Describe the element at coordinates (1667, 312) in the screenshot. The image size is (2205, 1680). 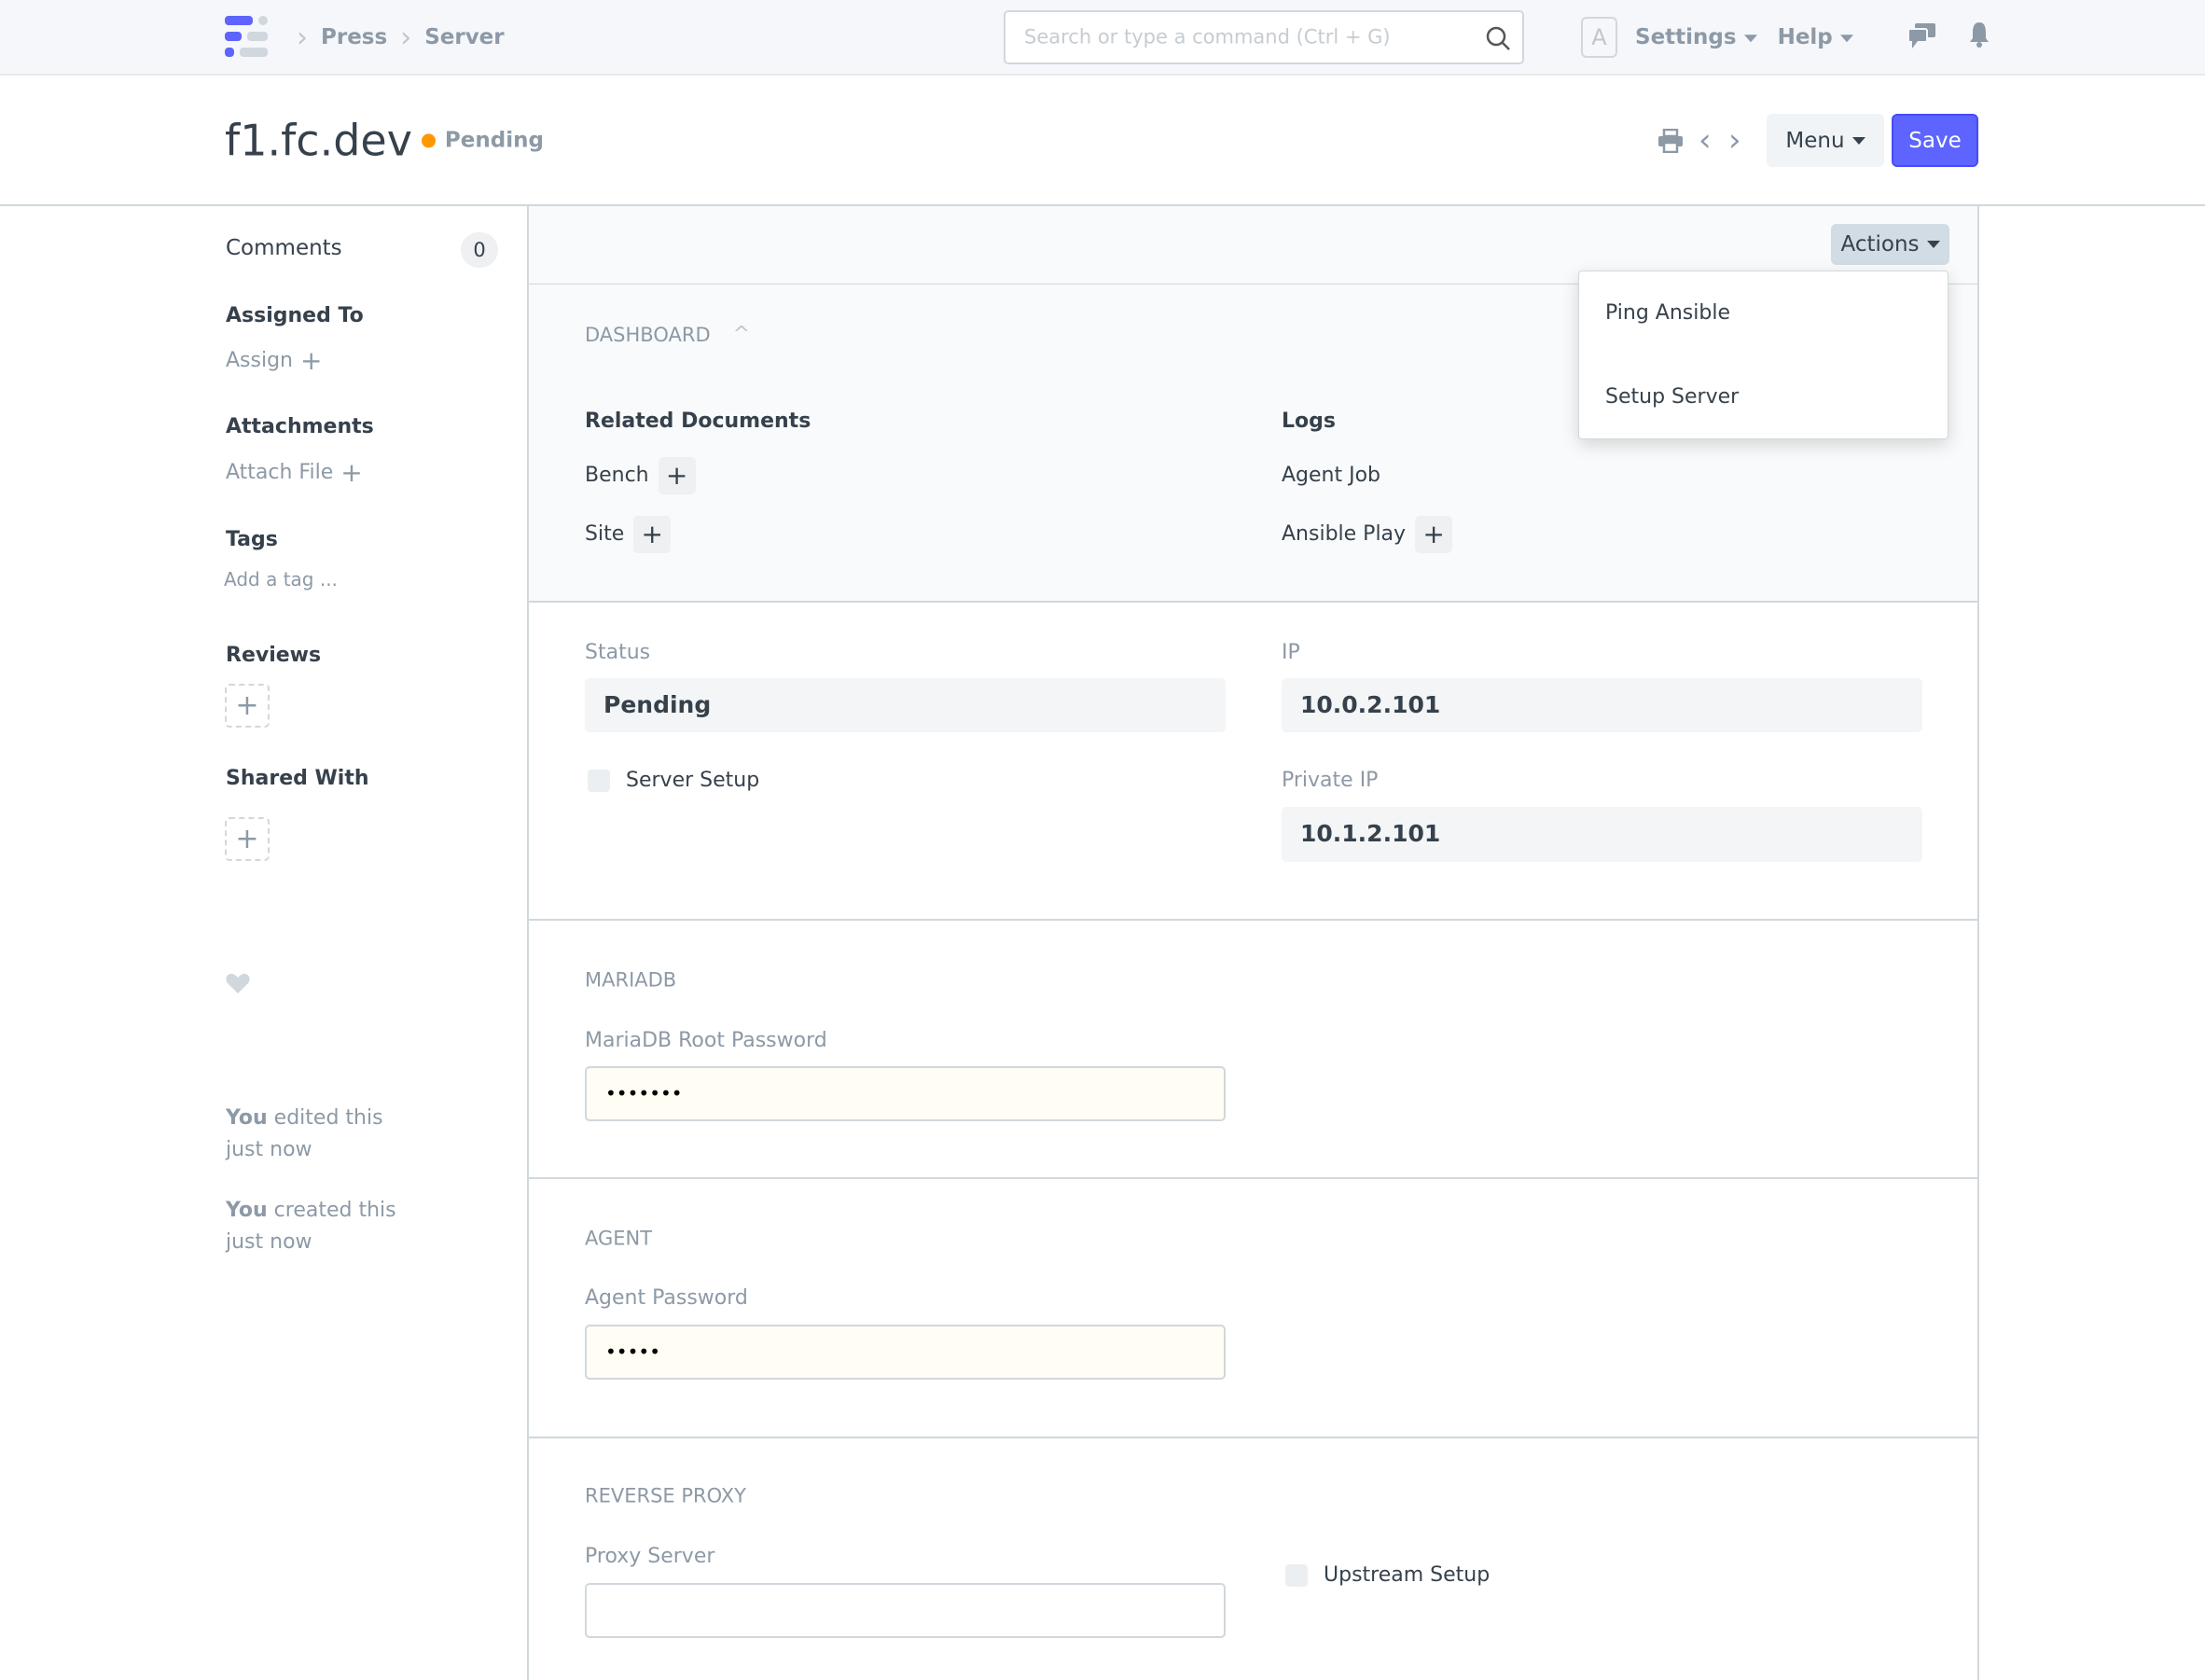
I see `menu-item-label: Ping Ansible` at that location.